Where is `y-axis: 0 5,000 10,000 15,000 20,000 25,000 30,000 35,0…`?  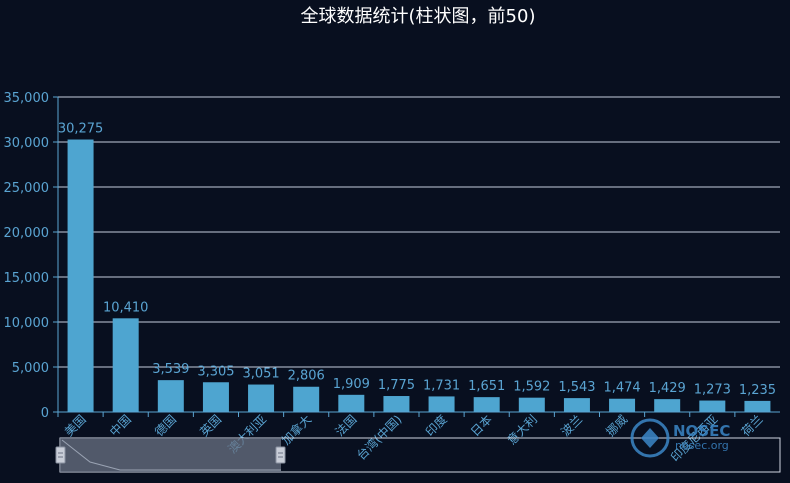 y-axis: 0 5,000 10,000 15,000 20,000 25,000 30,000 35,0… is located at coordinates (31, 256).